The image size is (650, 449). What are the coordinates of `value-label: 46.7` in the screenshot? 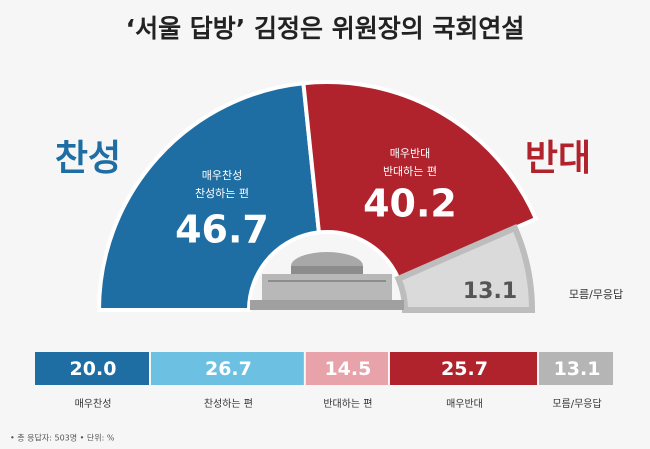 It's located at (222, 230).